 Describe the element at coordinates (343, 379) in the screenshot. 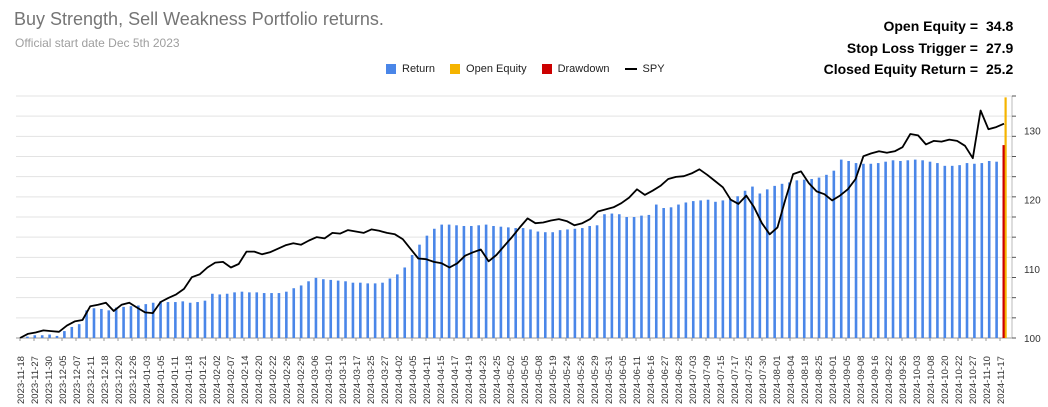

I see `x-tick-label: 2024-03-13` at that location.